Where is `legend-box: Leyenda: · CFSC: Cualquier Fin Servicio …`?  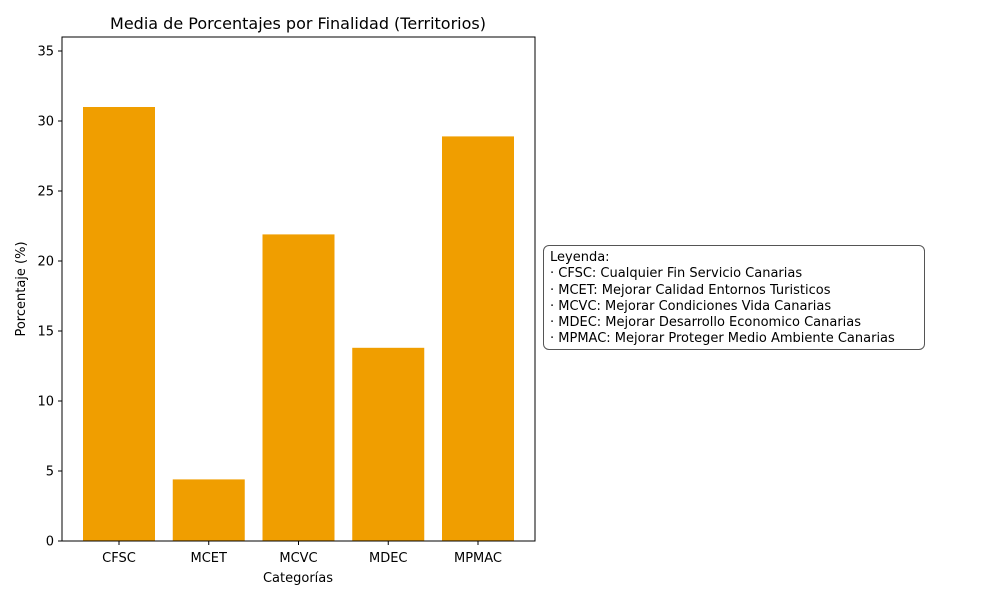 legend-box: Leyenda: · CFSC: Cualquier Fin Servicio … is located at coordinates (734, 297).